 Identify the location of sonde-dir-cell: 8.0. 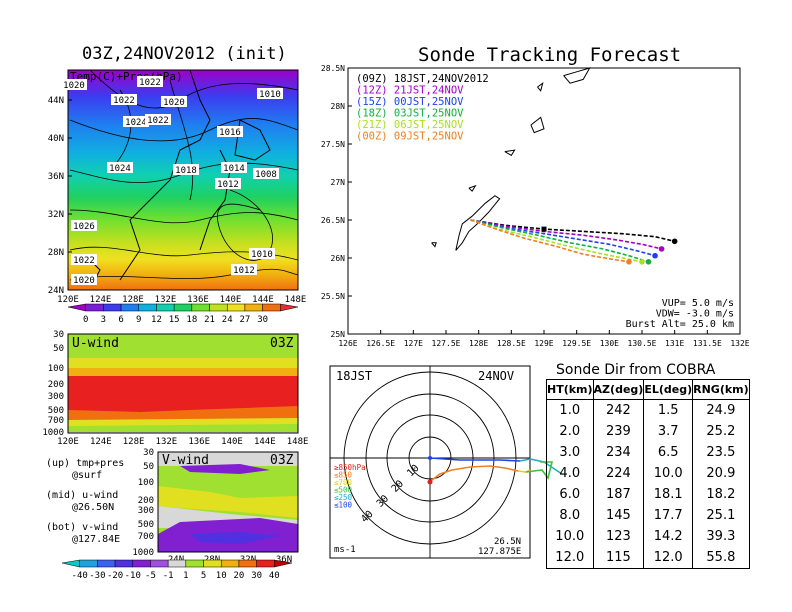
(570, 515).